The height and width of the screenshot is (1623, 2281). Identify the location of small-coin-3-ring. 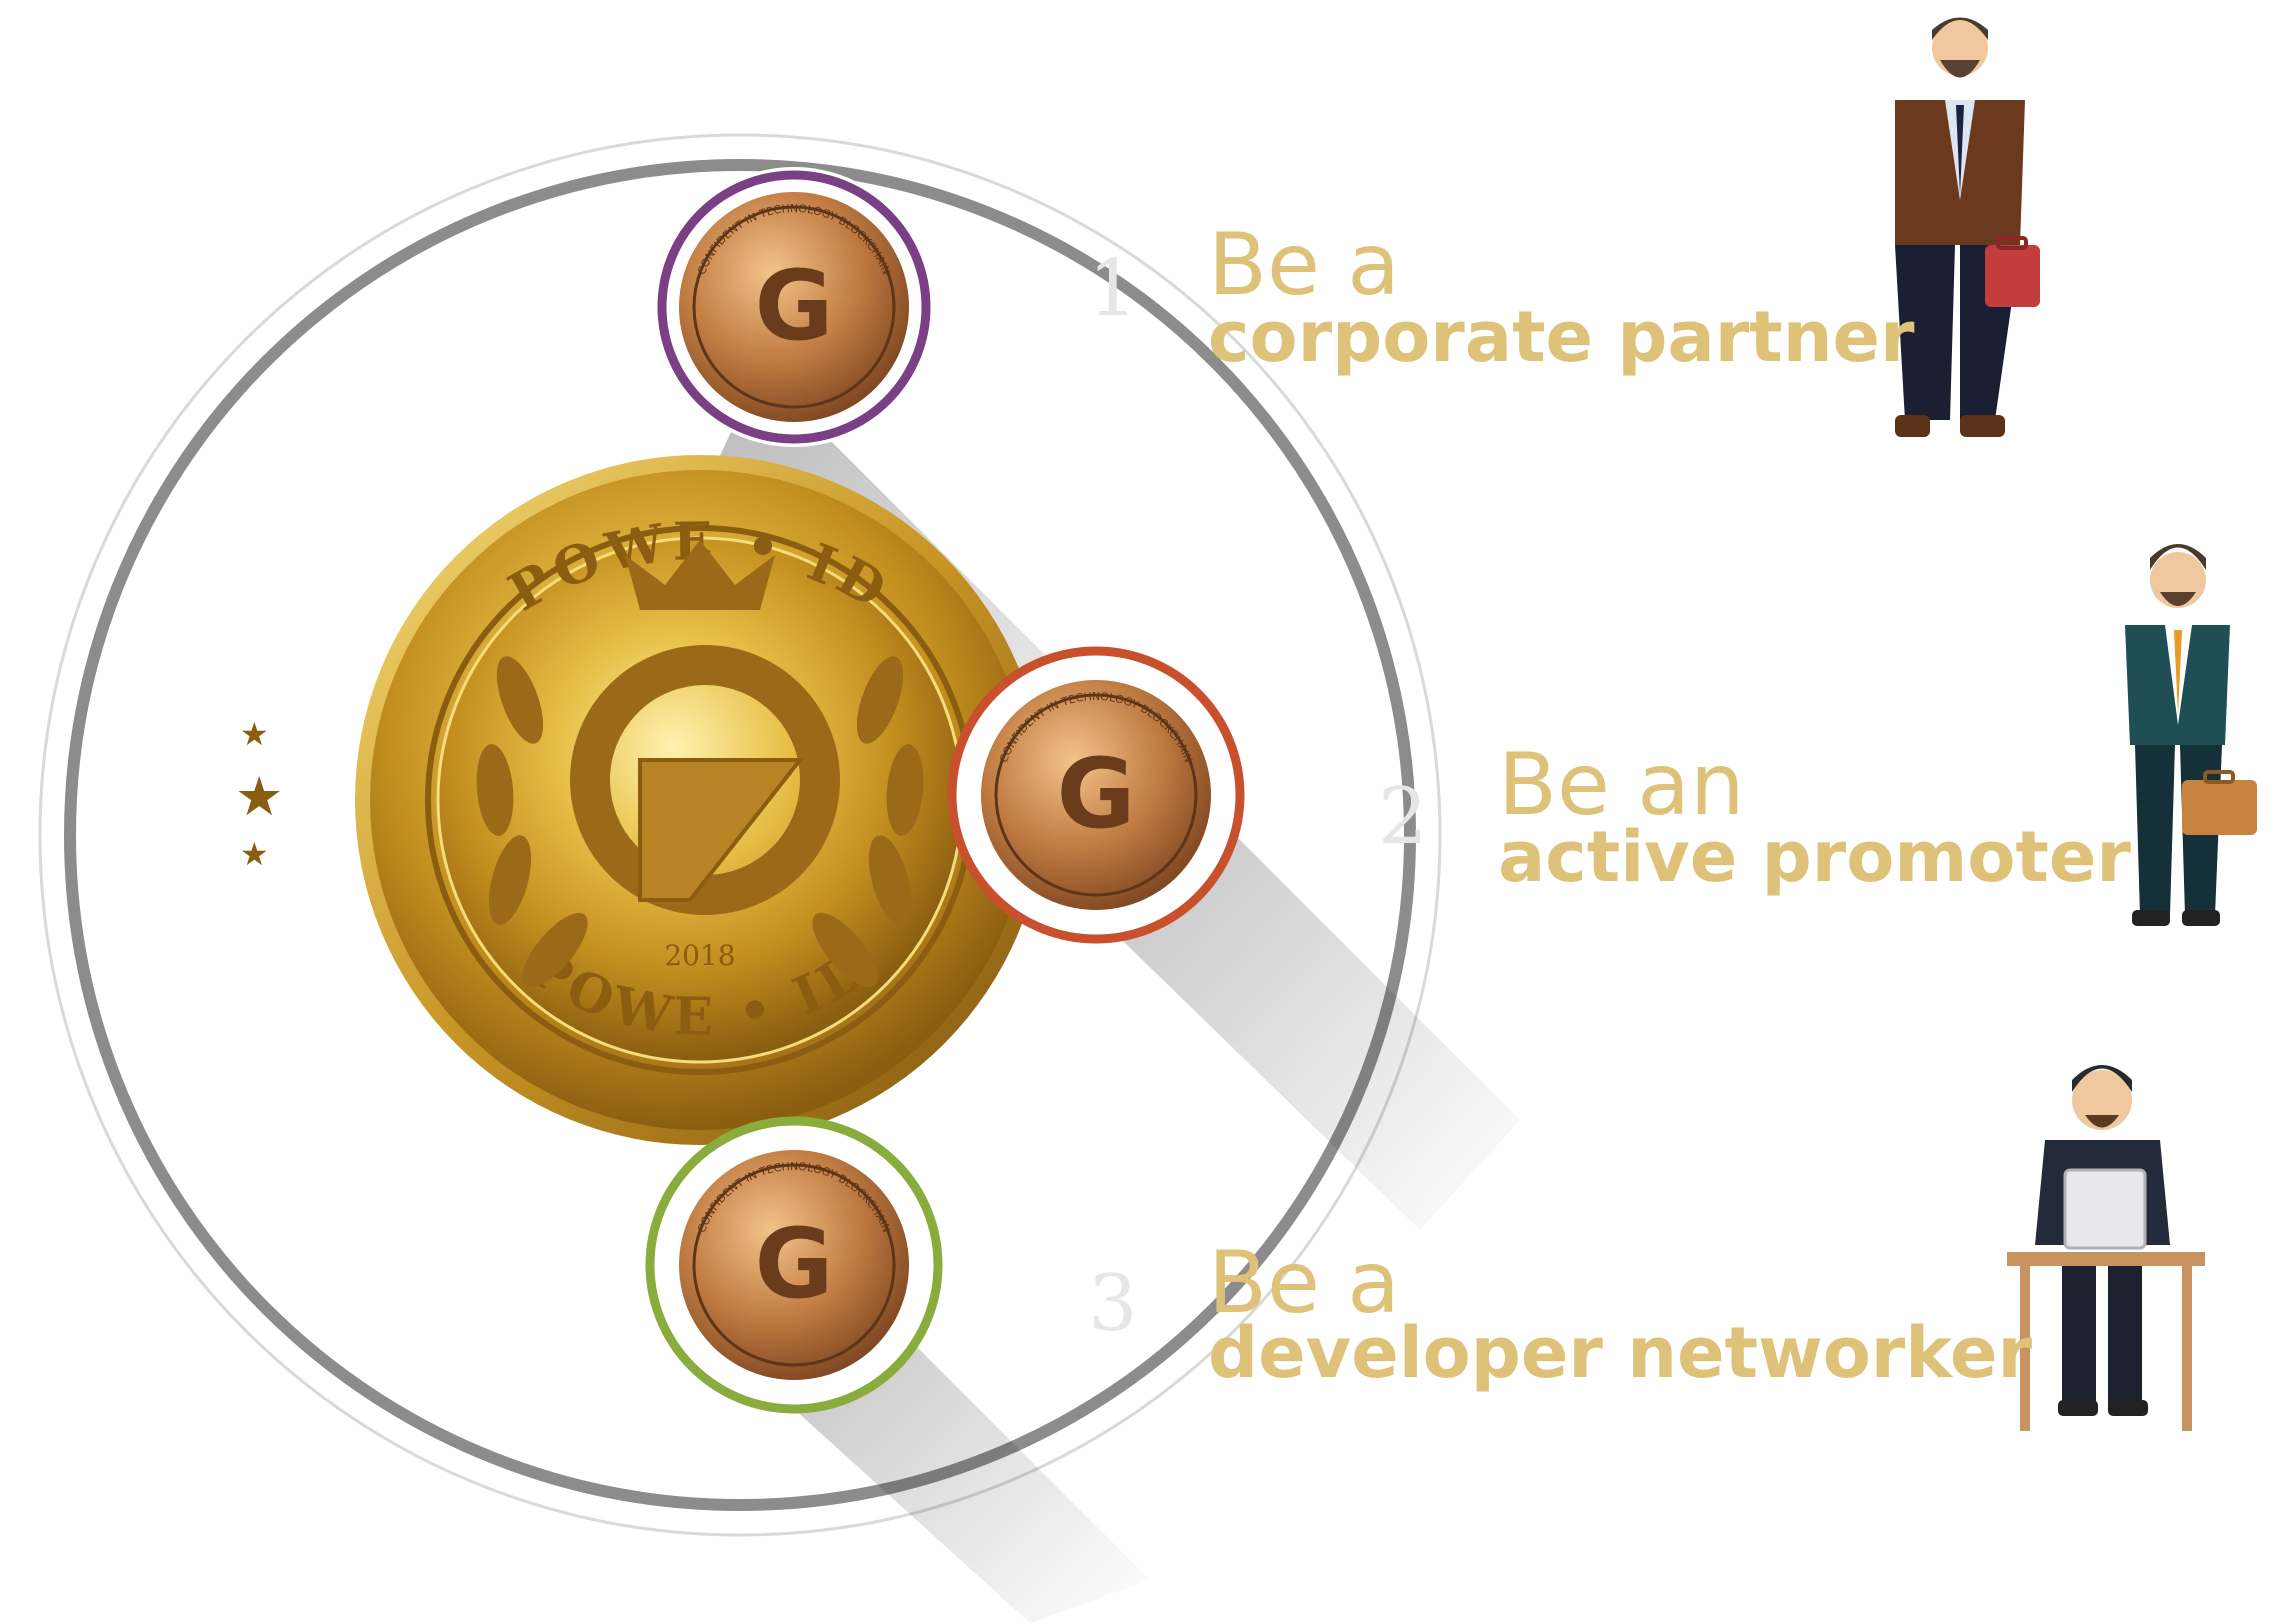
(794, 1265).